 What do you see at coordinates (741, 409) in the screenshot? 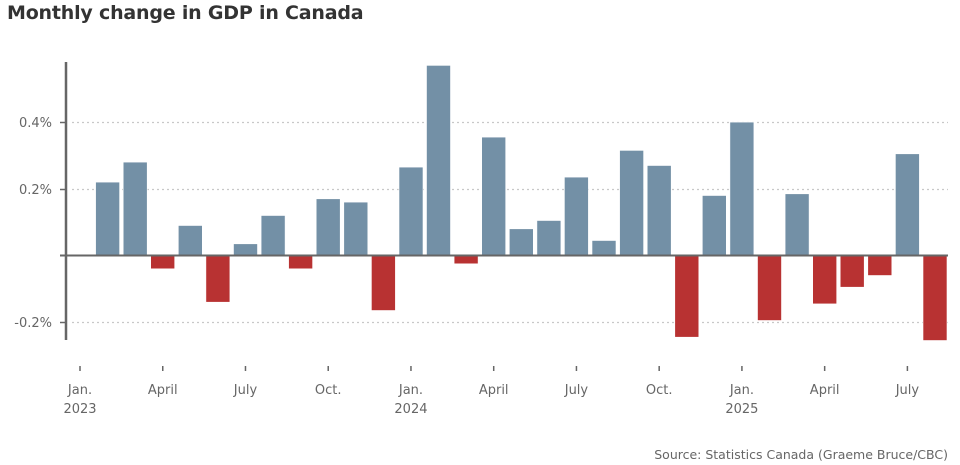
I see `x-tick-year-label: 2025` at bounding box center [741, 409].